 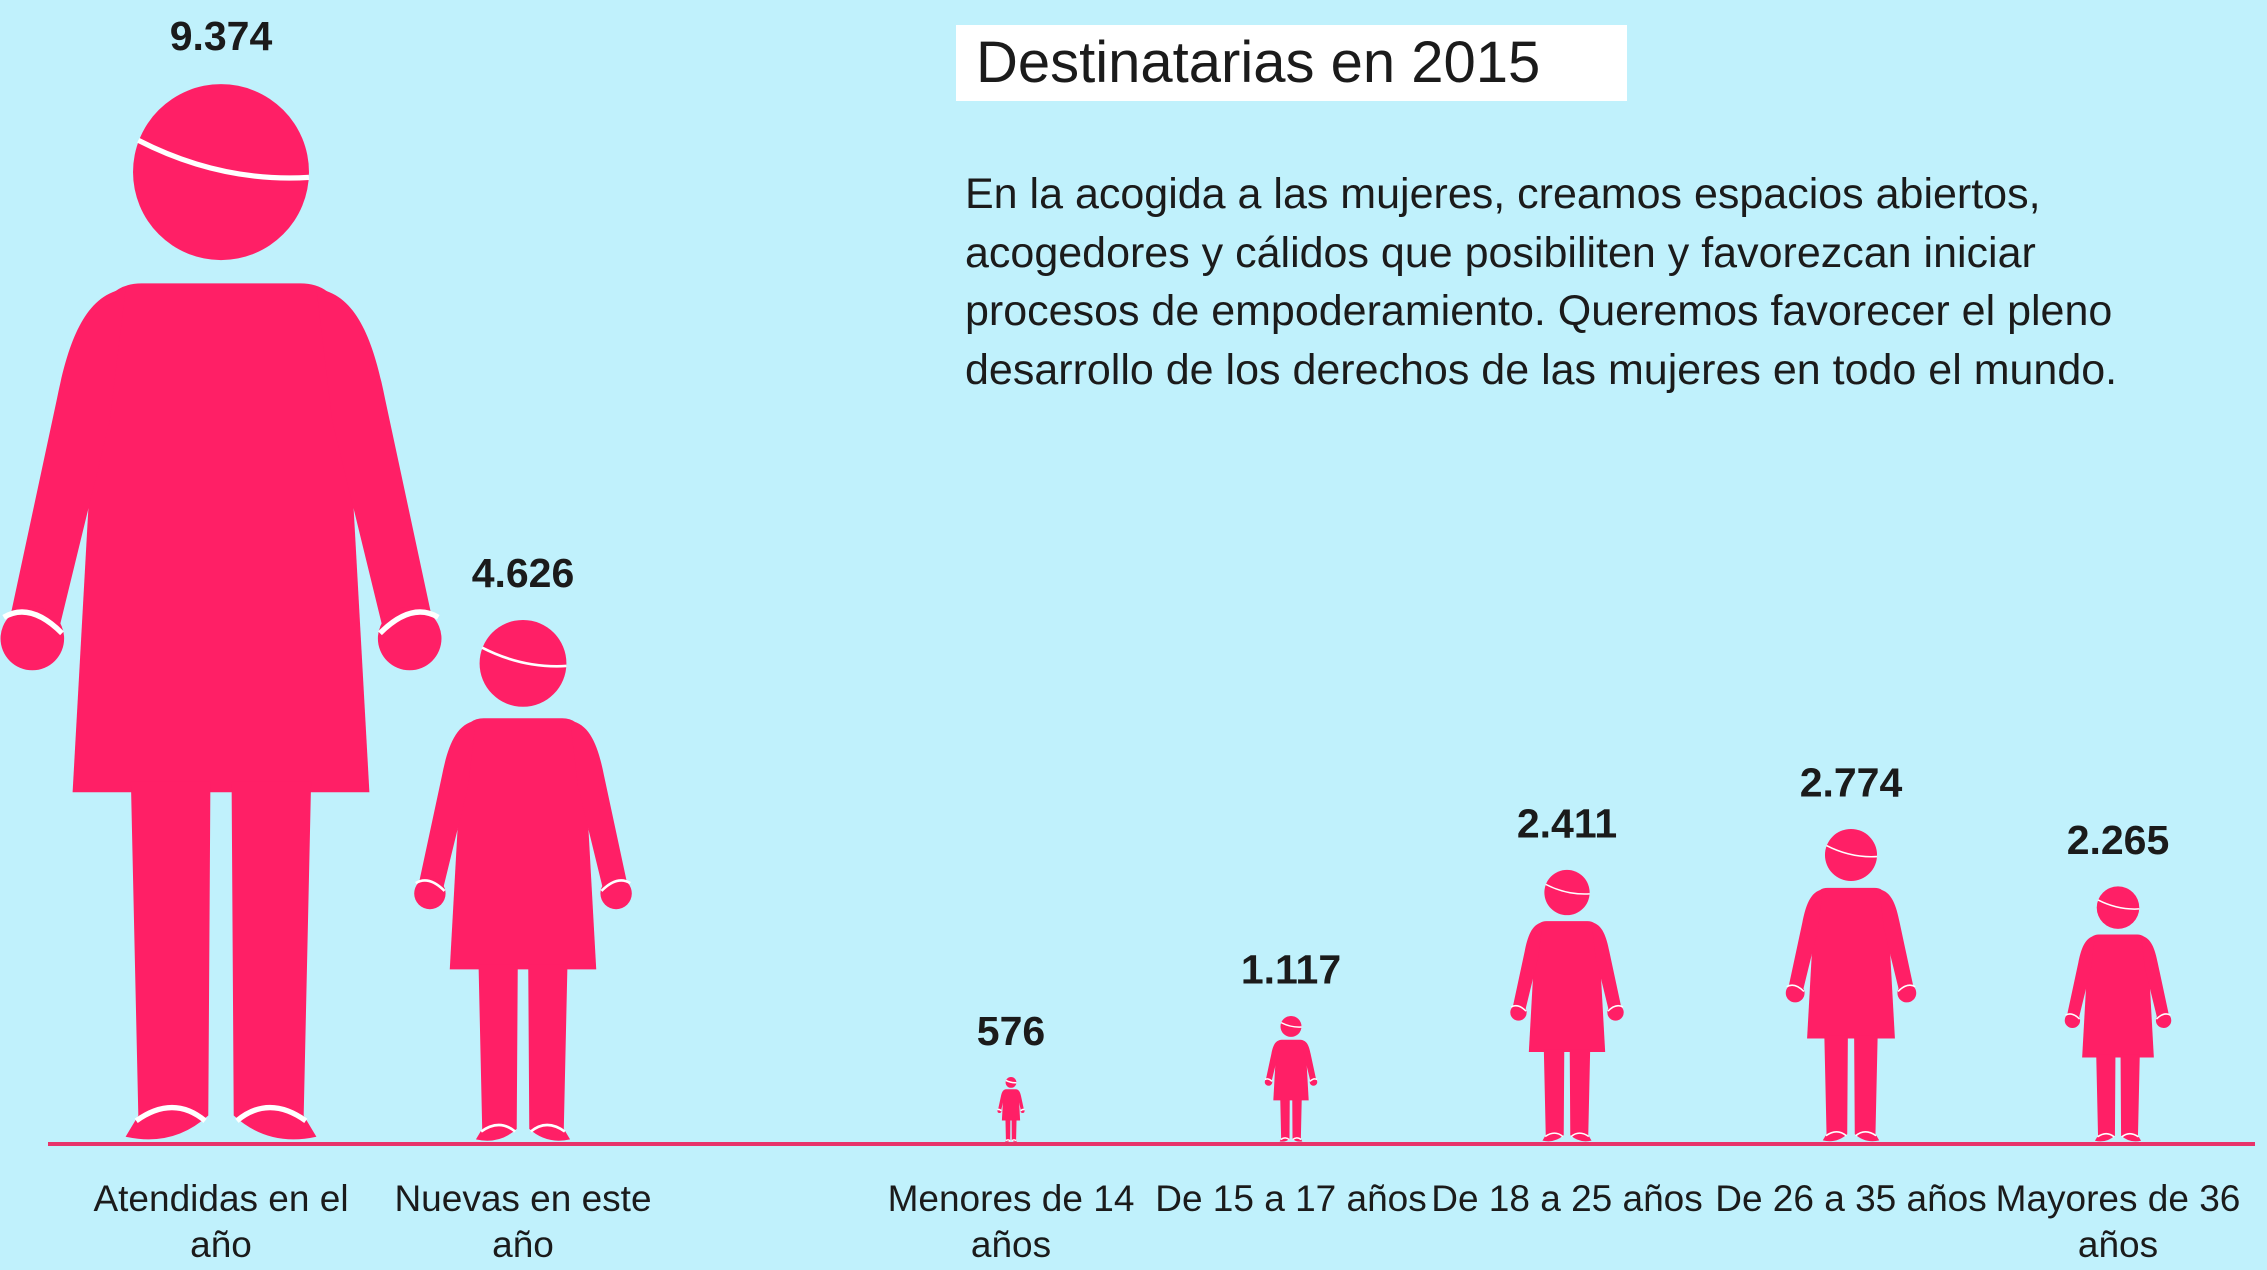 What do you see at coordinates (2118, 1221) in the screenshot?
I see `category-label: Mayores de 36 años` at bounding box center [2118, 1221].